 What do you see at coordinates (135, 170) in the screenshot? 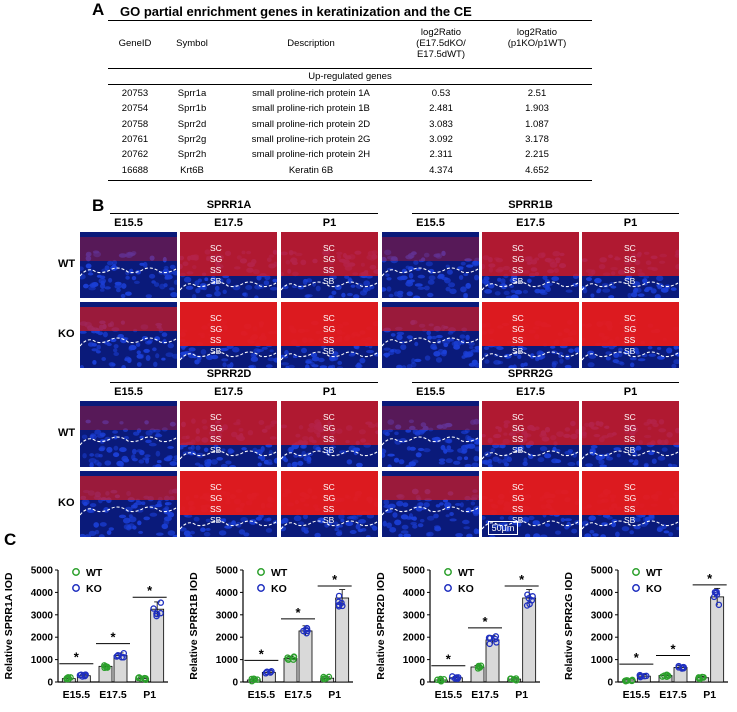
I see `table-cell: 16688` at bounding box center [135, 170].